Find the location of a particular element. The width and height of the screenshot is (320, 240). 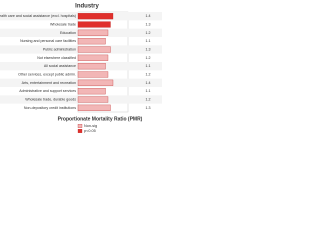

y-tick-label: Public administration is located at coordinates (59, 49).